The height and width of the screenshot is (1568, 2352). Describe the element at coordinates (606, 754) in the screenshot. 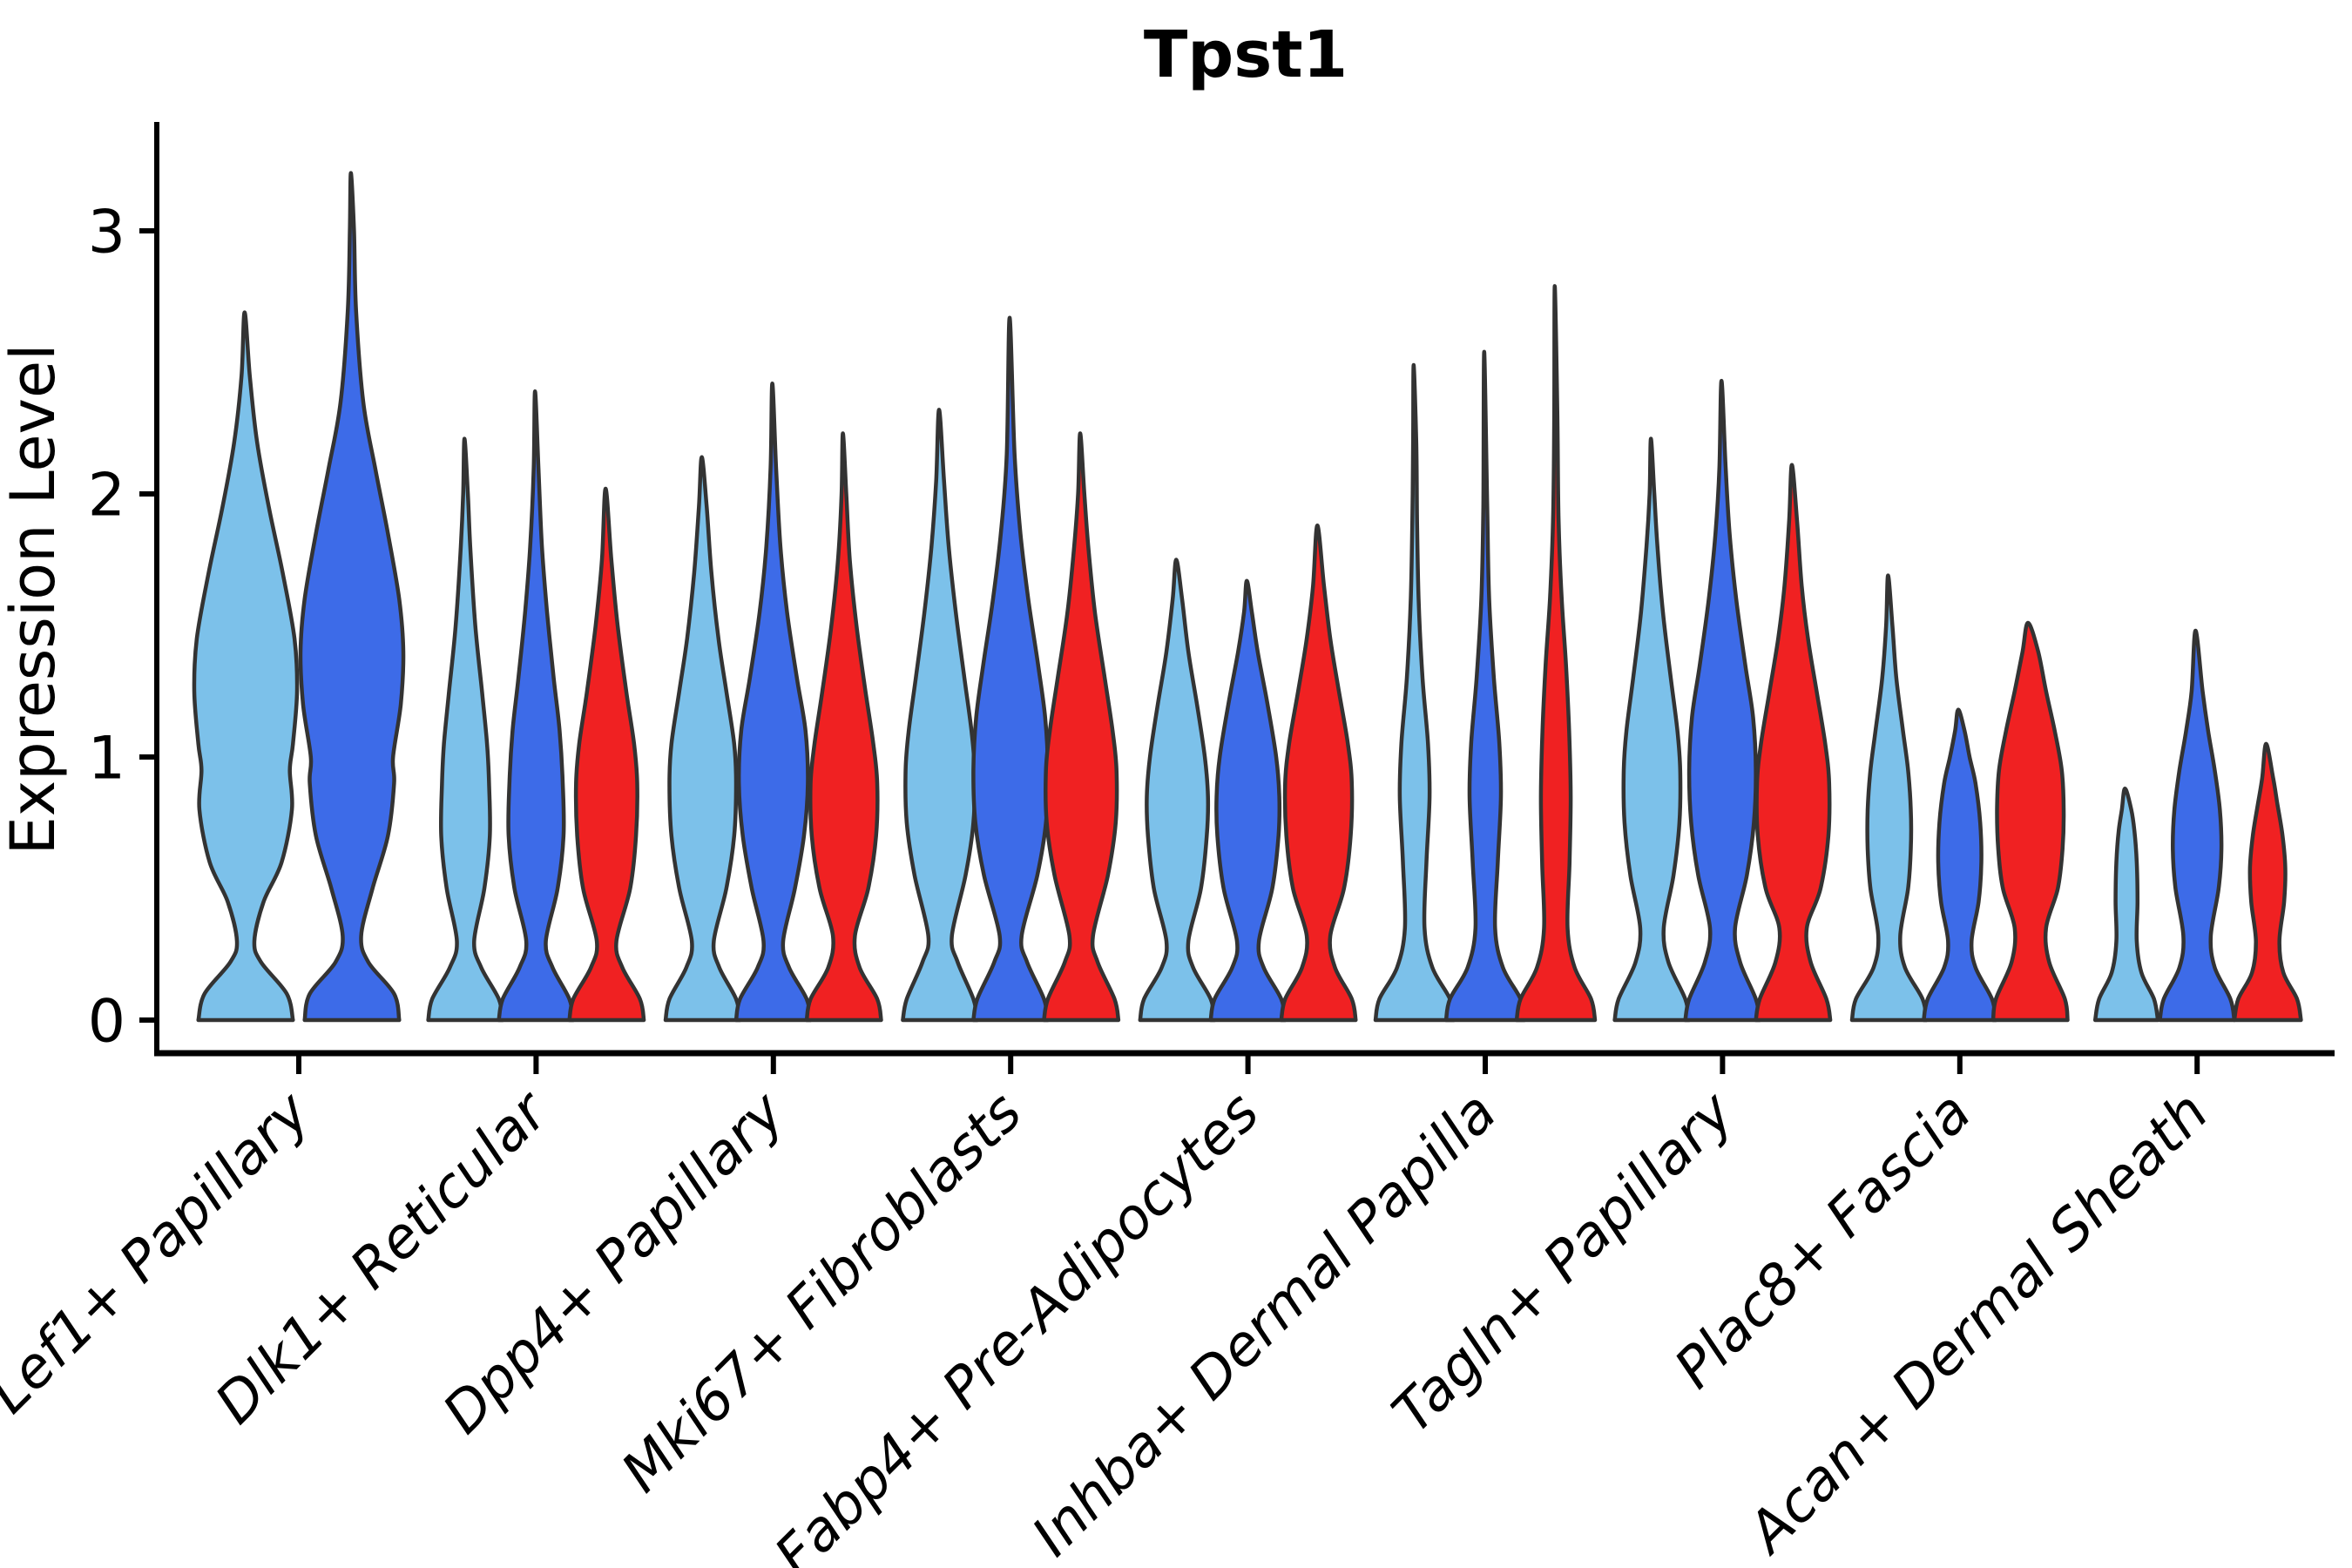

I see `violin-dlk1-reticular-s3` at that location.